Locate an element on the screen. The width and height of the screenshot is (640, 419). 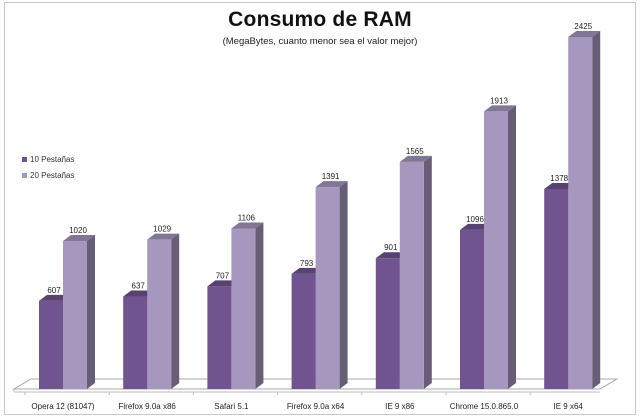
chart-title: Consumo de RAM is located at coordinates (320, 19).